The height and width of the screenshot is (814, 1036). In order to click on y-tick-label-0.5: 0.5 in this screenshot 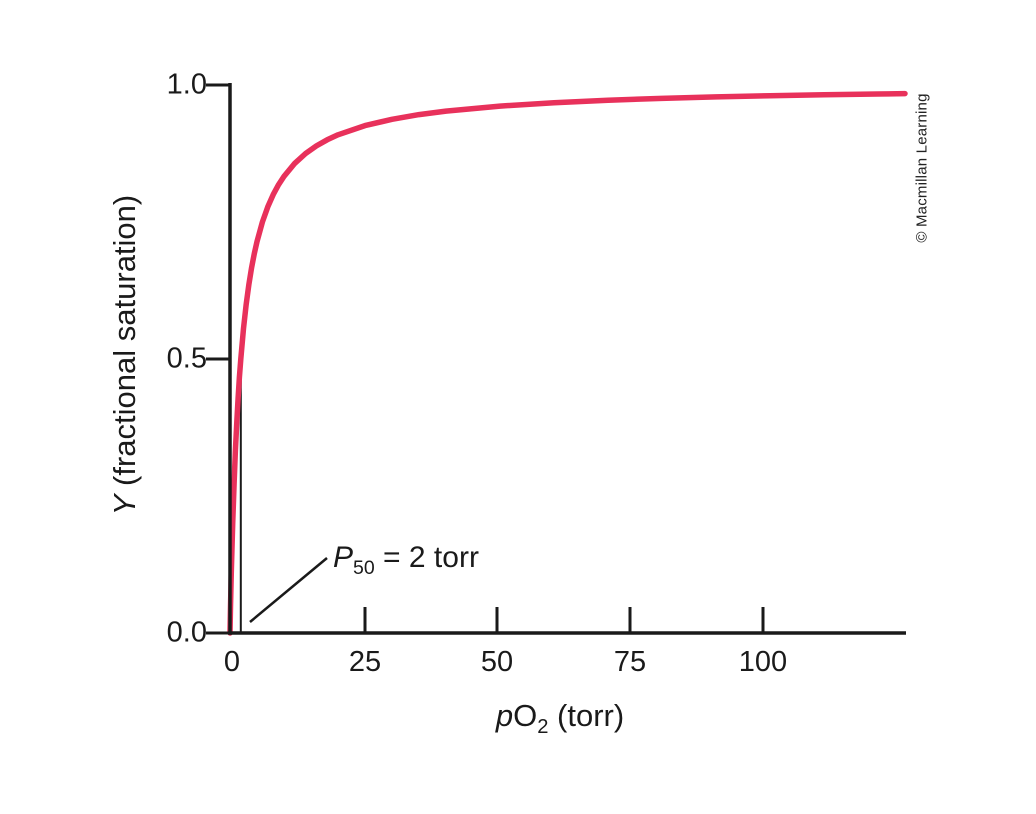, I will do `click(186, 358)`.